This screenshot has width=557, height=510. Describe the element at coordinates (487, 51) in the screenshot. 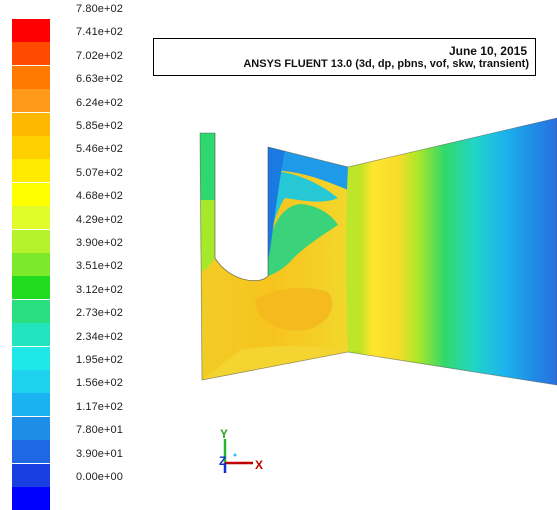

I see `date-label: June 10, 2015` at that location.